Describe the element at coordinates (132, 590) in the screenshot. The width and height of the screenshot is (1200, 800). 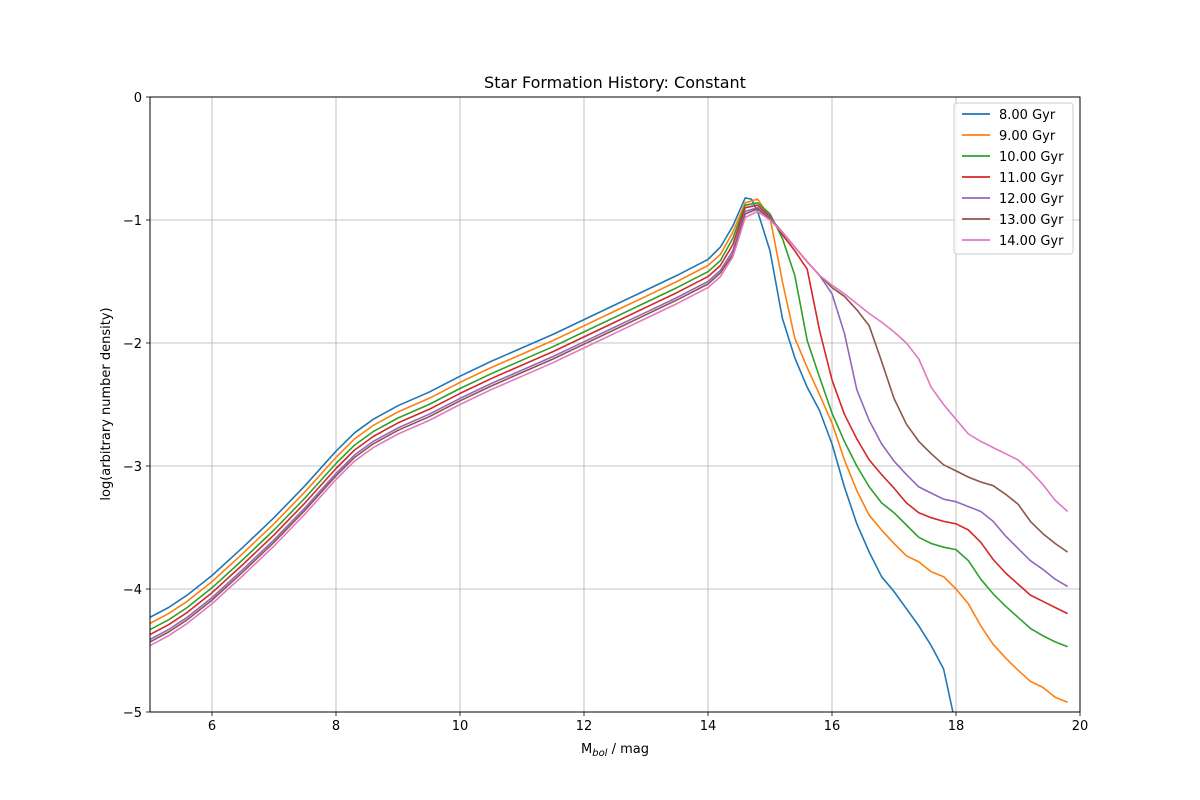
I see `y-tick-label: −4` at that location.